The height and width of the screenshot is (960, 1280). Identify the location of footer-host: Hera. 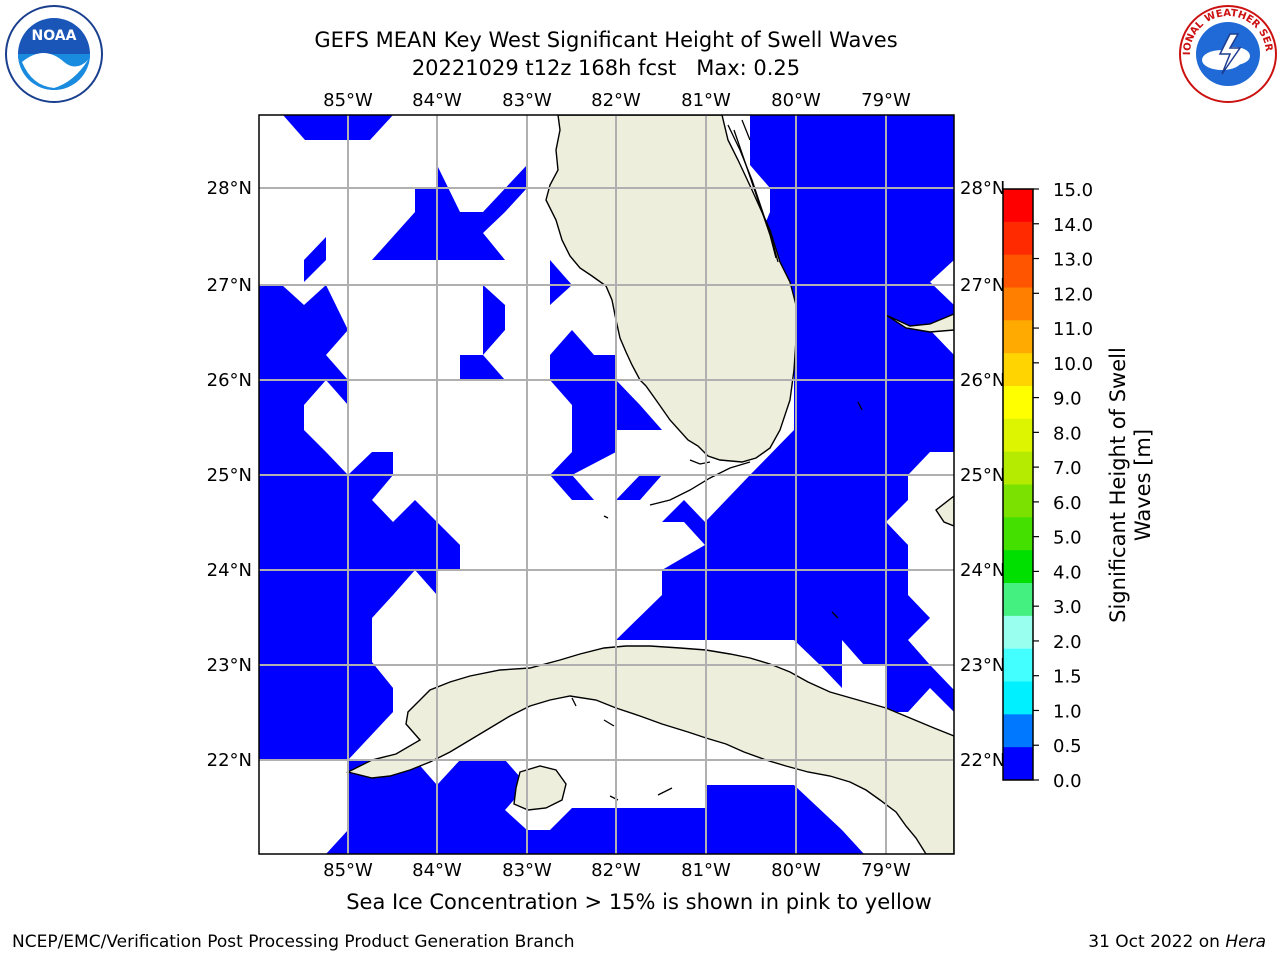
(1245, 942).